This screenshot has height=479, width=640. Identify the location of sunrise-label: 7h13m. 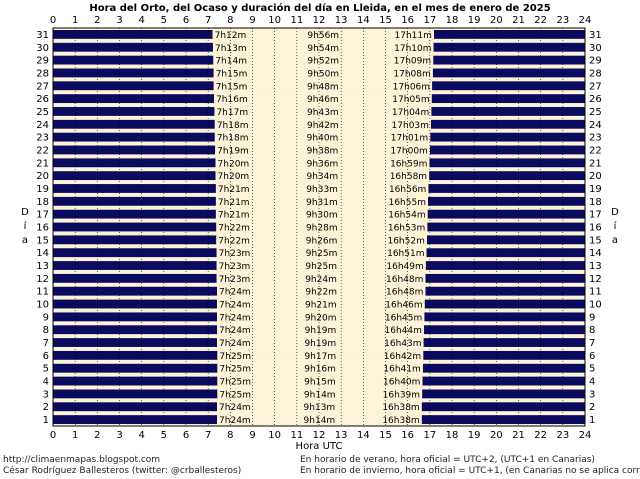
(231, 49).